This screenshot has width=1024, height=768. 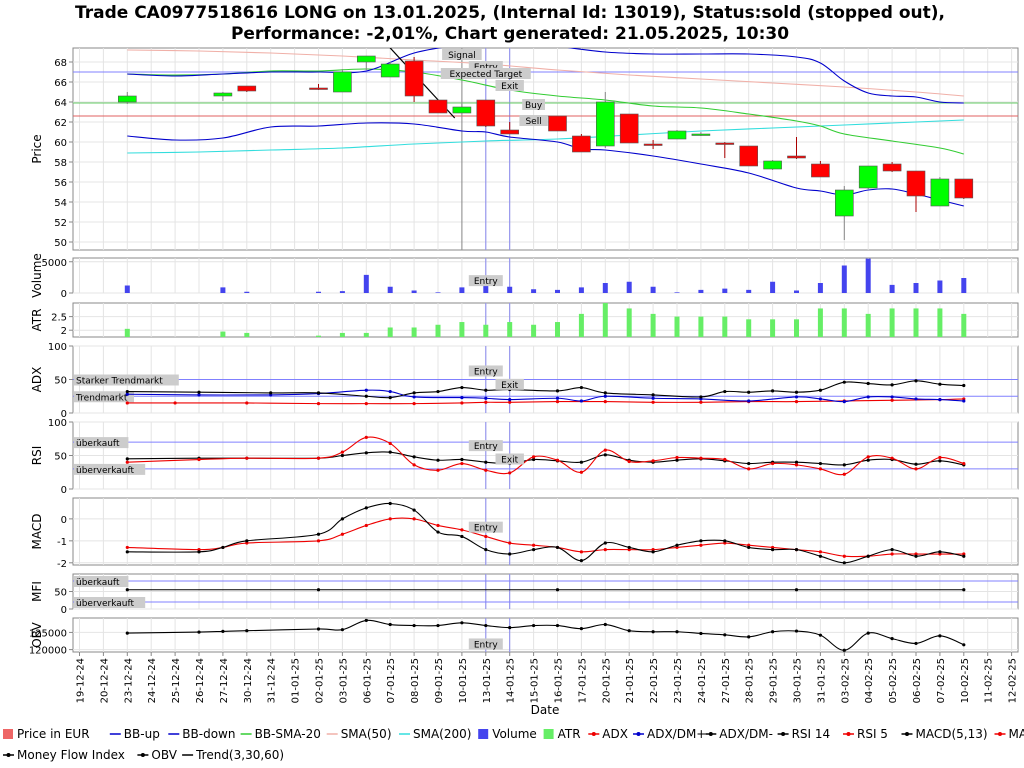 What do you see at coordinates (53, 734) in the screenshot?
I see `legend-label: Price in EUR` at bounding box center [53, 734].